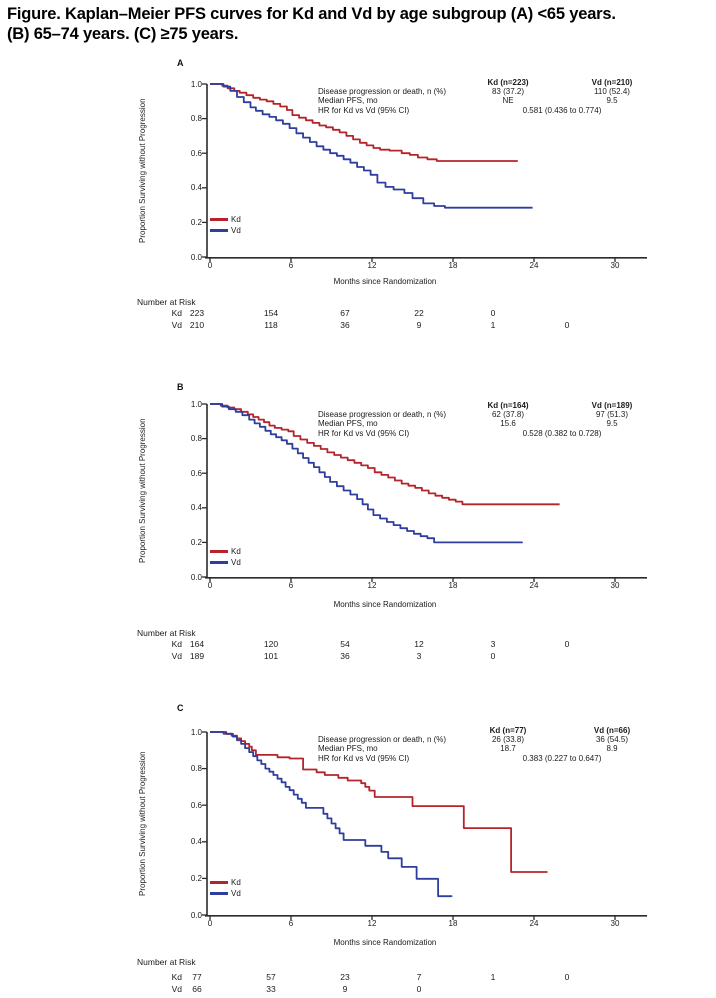 This screenshot has width=716, height=998. Describe the element at coordinates (166, 633) in the screenshot. I see `panel-b-risk-title: Number at Risk` at that location.